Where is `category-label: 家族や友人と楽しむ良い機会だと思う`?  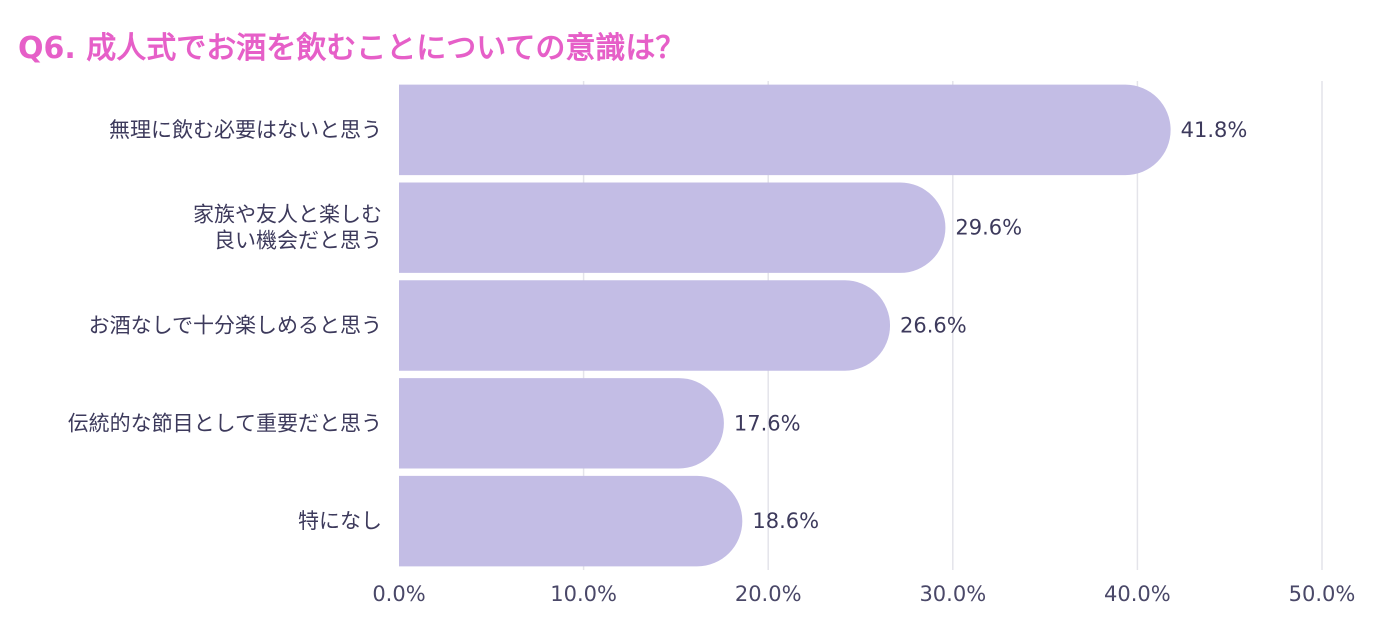
category-label: 家族や友人と楽しむ良い機会だと思う is located at coordinates (287, 228).